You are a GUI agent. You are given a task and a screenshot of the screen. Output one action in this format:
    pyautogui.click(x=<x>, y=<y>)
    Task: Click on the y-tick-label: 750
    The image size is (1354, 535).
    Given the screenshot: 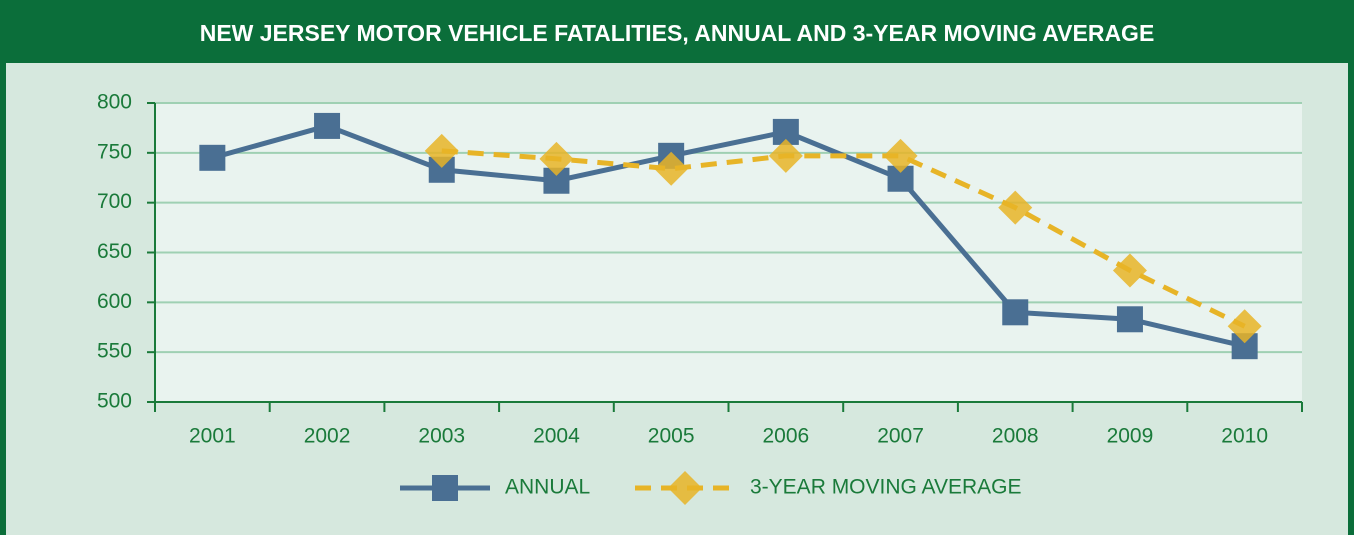 What is the action you would take?
    pyautogui.click(x=114, y=151)
    